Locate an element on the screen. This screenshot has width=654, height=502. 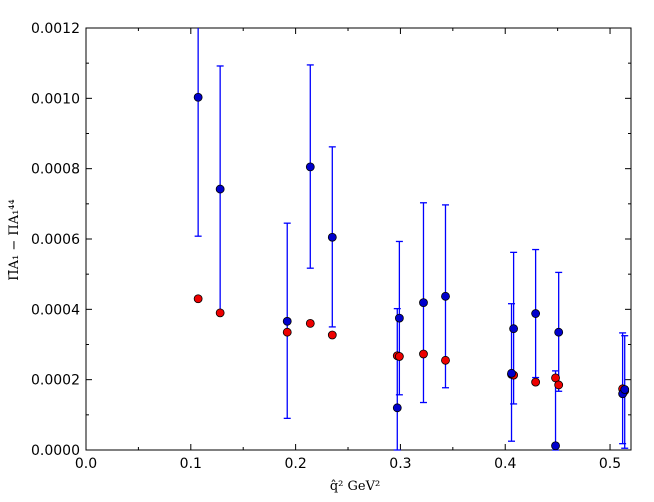
y-tick-label: 0.0004 is located at coordinates (55, 310).